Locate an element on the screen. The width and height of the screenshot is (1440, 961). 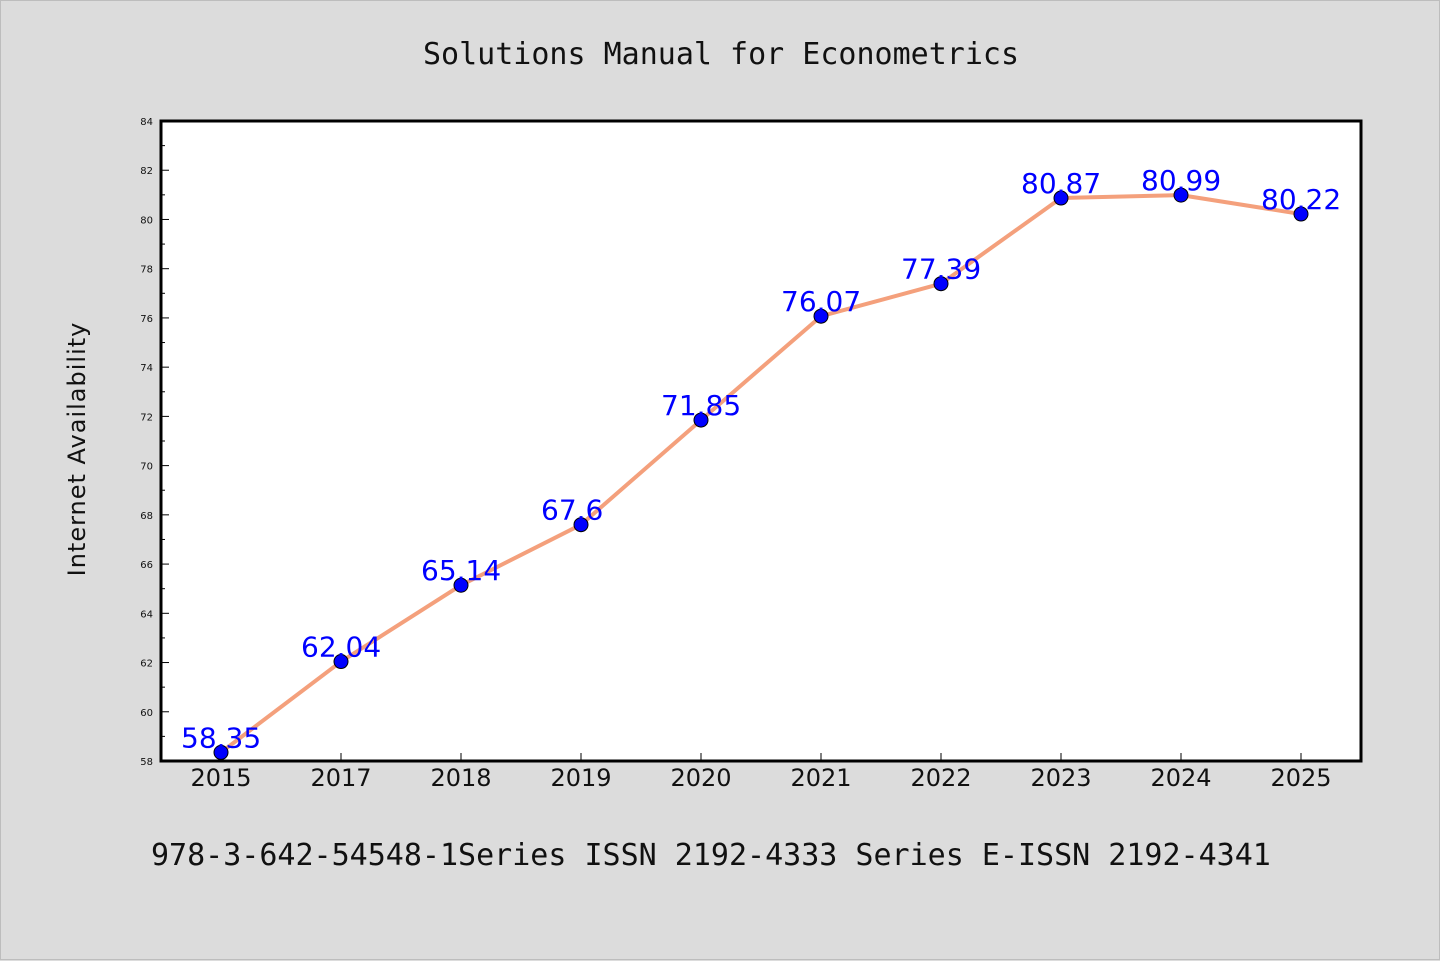
y-tick-label: 72 is located at coordinates (146, 417).